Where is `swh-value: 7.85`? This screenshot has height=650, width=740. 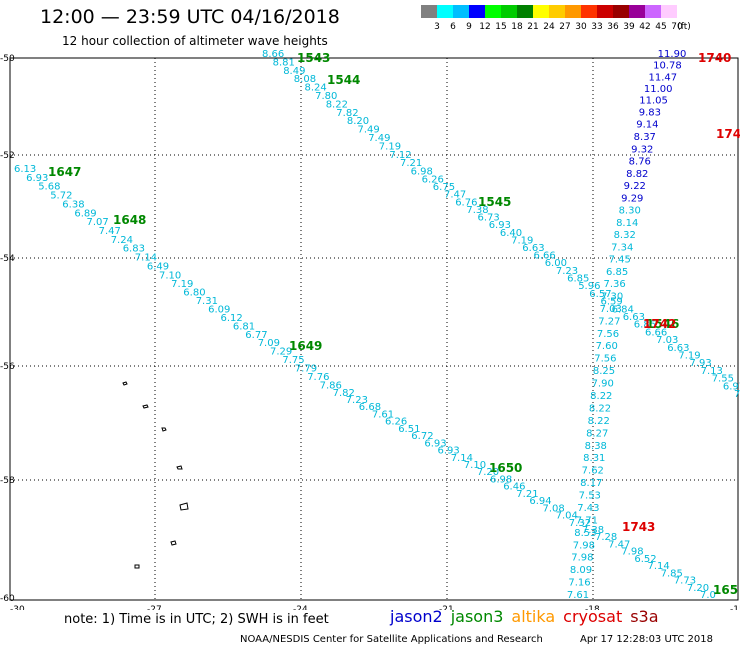
swh-value: 7.85 is located at coordinates (672, 573).